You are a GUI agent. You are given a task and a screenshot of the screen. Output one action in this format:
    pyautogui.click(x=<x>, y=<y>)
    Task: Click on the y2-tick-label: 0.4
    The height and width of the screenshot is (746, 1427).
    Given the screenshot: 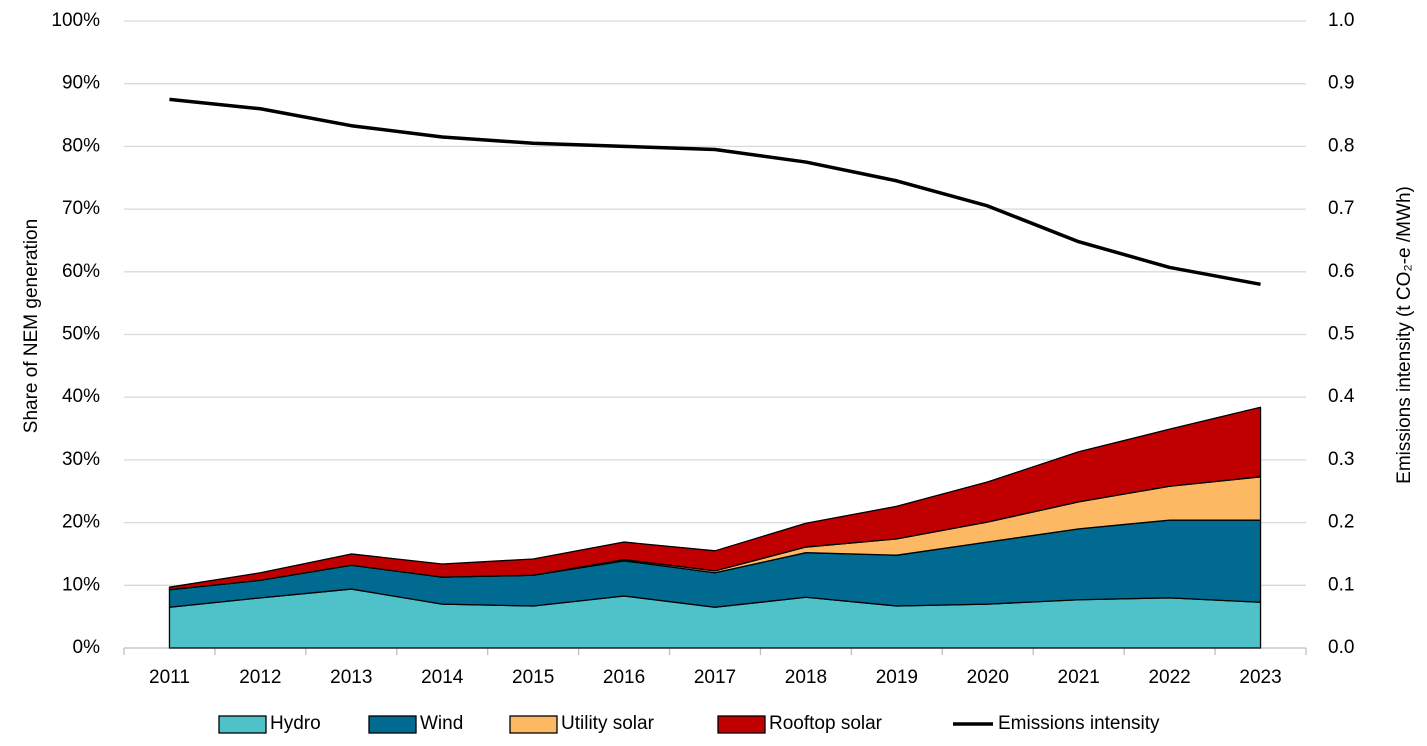 What is the action you would take?
    pyautogui.click(x=1341, y=396)
    